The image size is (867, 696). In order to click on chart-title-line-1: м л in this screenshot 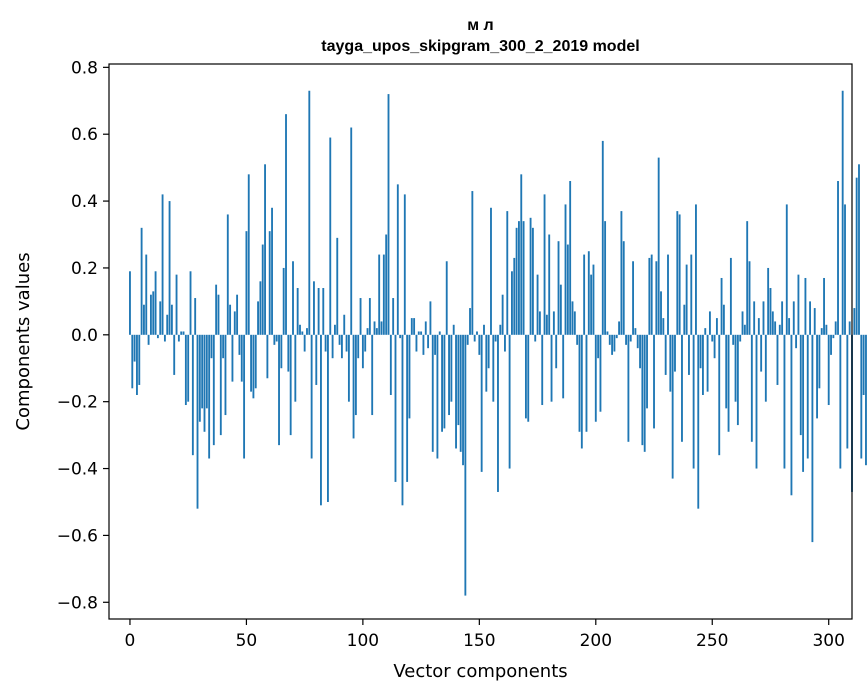, I will do `click(480, 25)`.